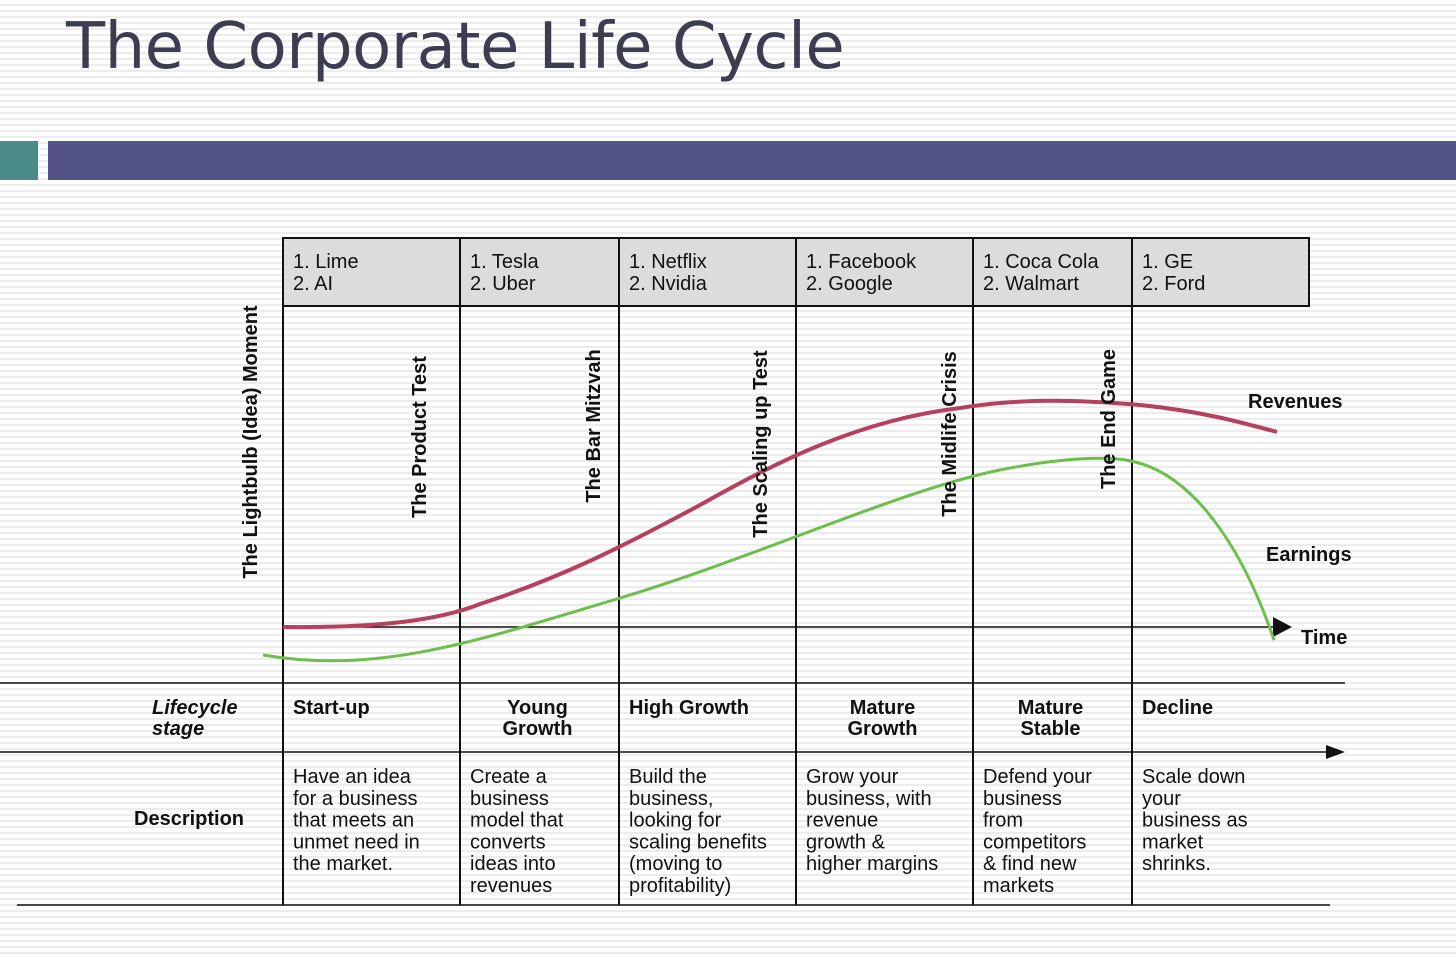  I want to click on description-line: Build the, so click(668, 777).